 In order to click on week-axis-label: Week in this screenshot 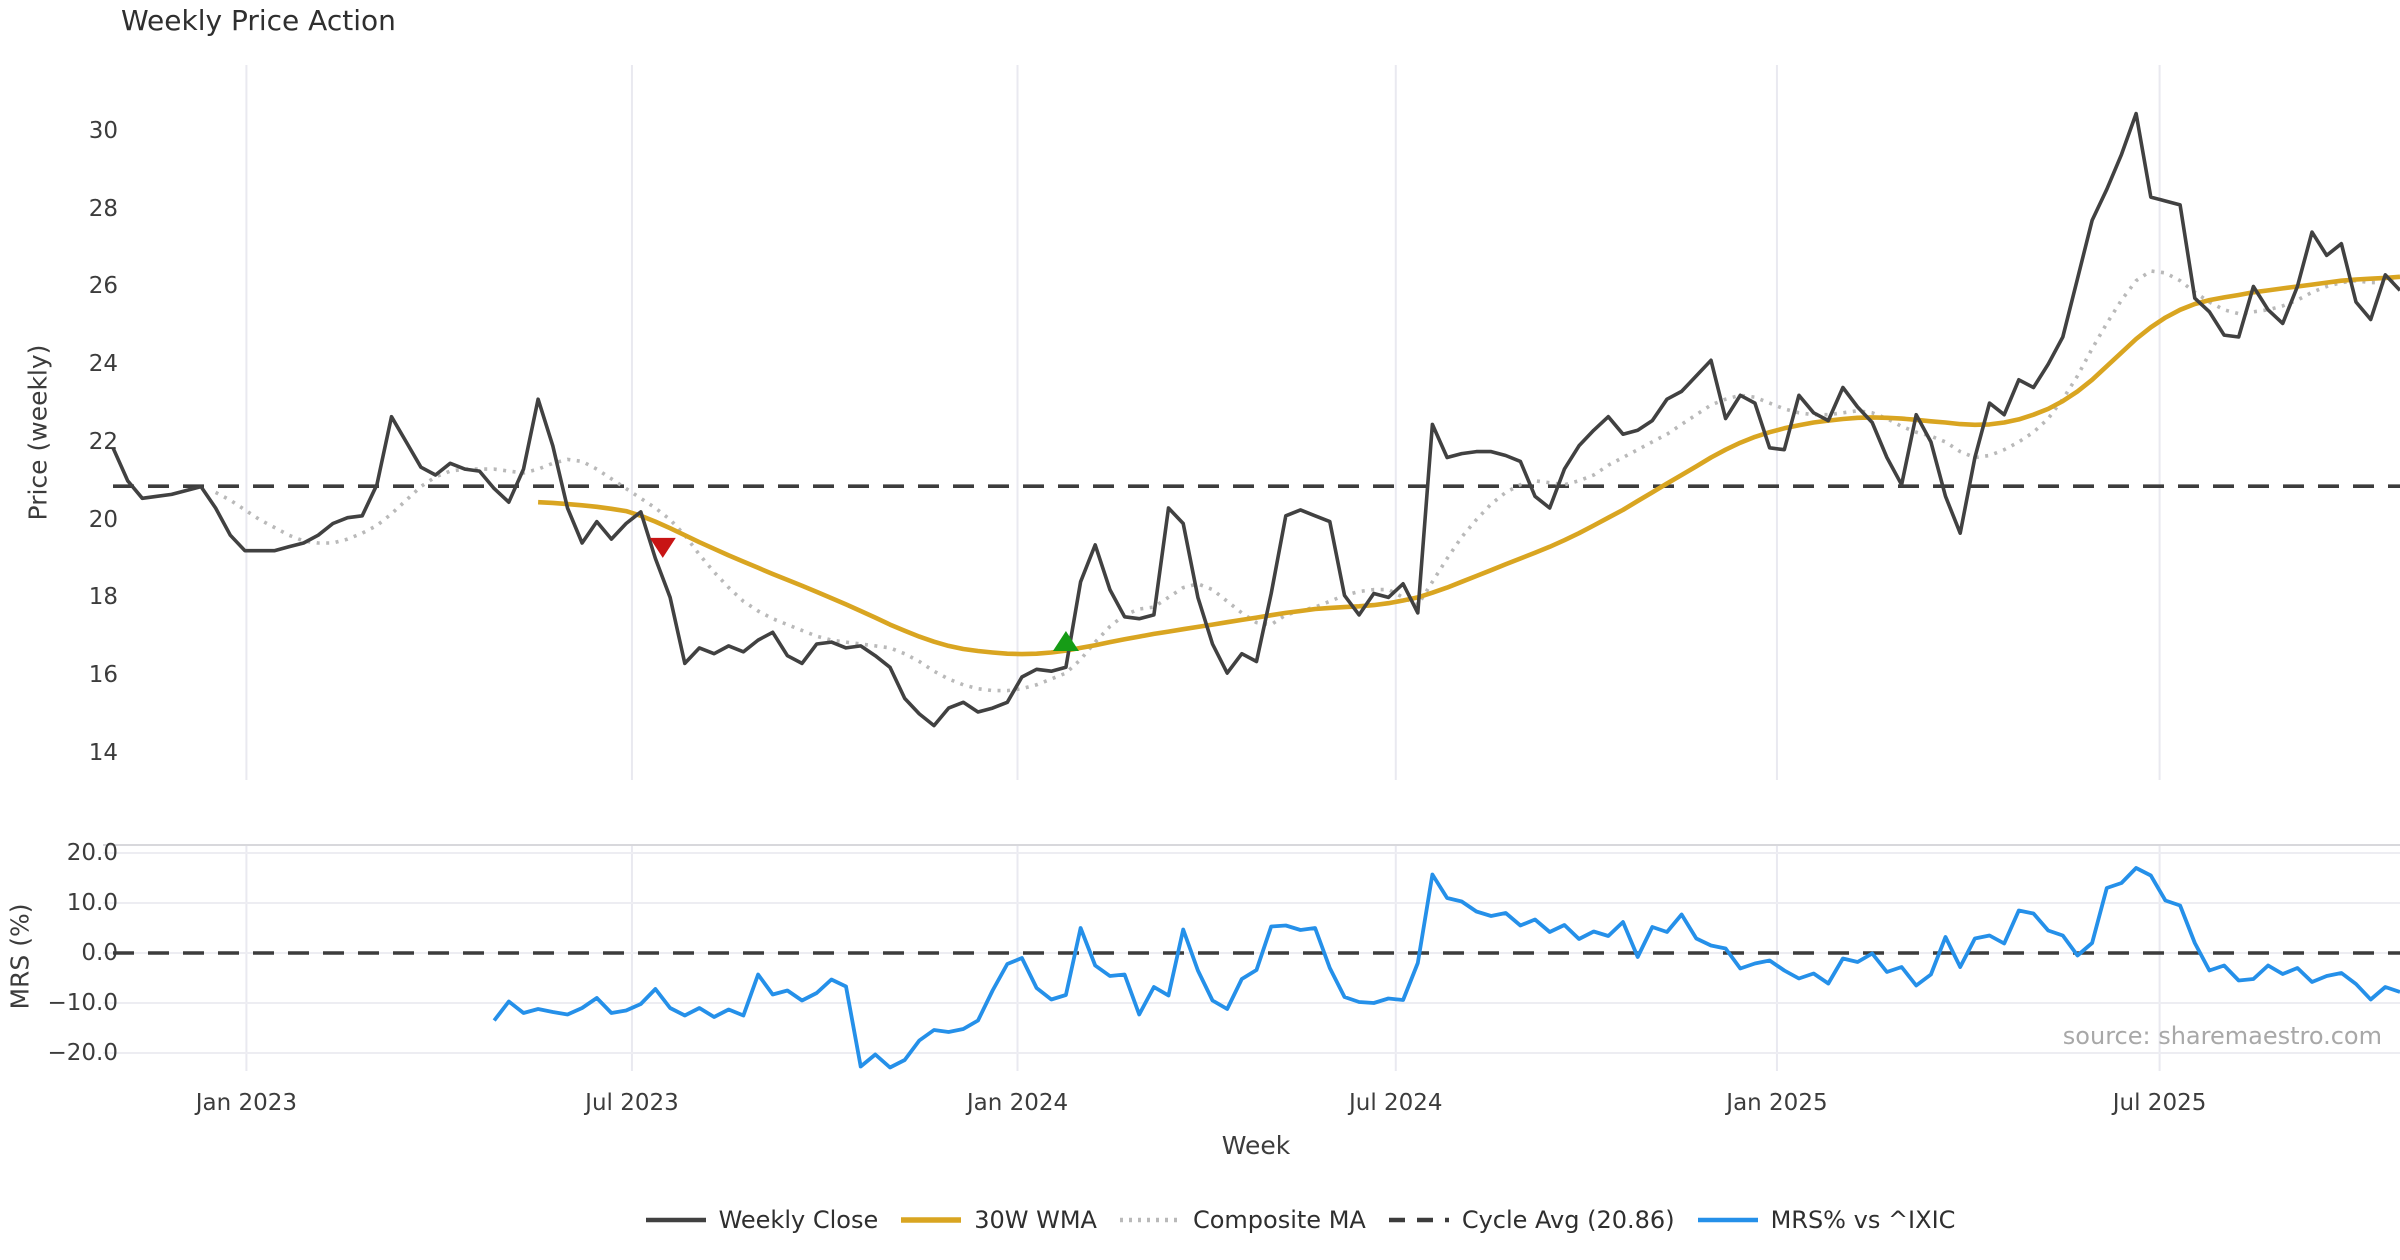, I will do `click(1256, 1145)`.